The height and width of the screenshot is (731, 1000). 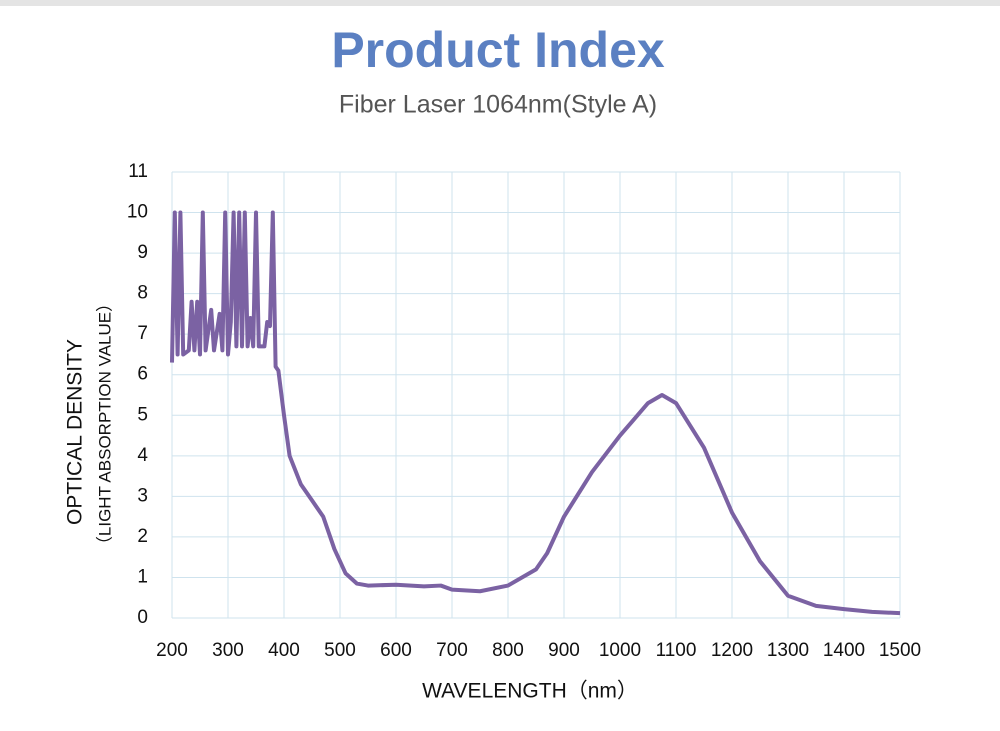 What do you see at coordinates (530, 691) in the screenshot?
I see `x-axis-label: WAVELENGTH（nm）` at bounding box center [530, 691].